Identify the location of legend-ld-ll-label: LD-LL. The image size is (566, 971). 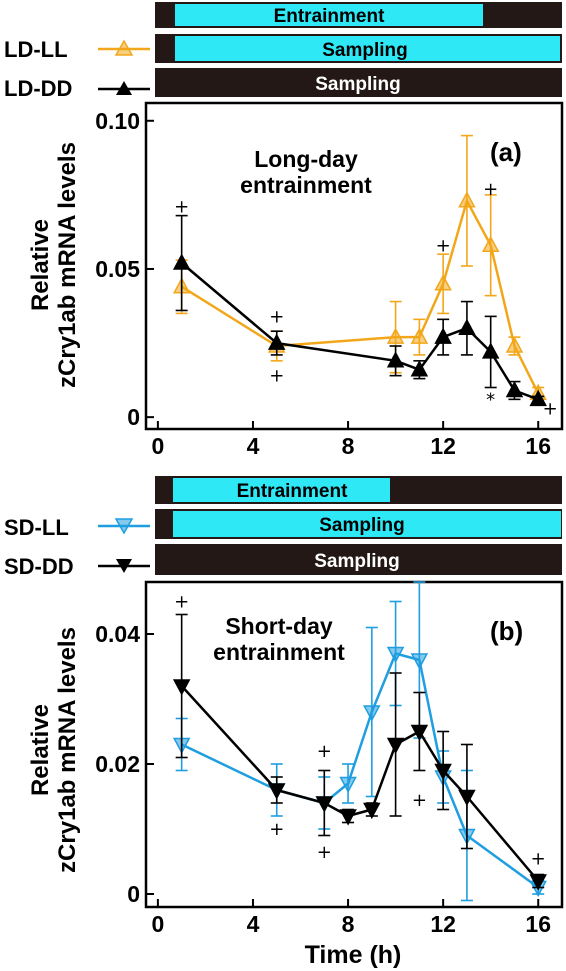
(36, 49).